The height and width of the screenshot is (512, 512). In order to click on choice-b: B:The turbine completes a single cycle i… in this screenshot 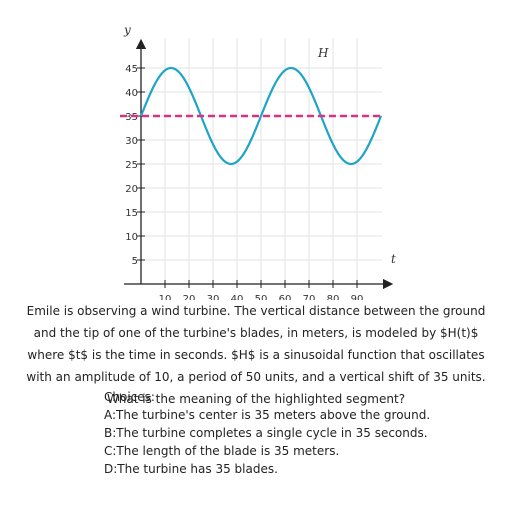, I will do `click(266, 433)`.